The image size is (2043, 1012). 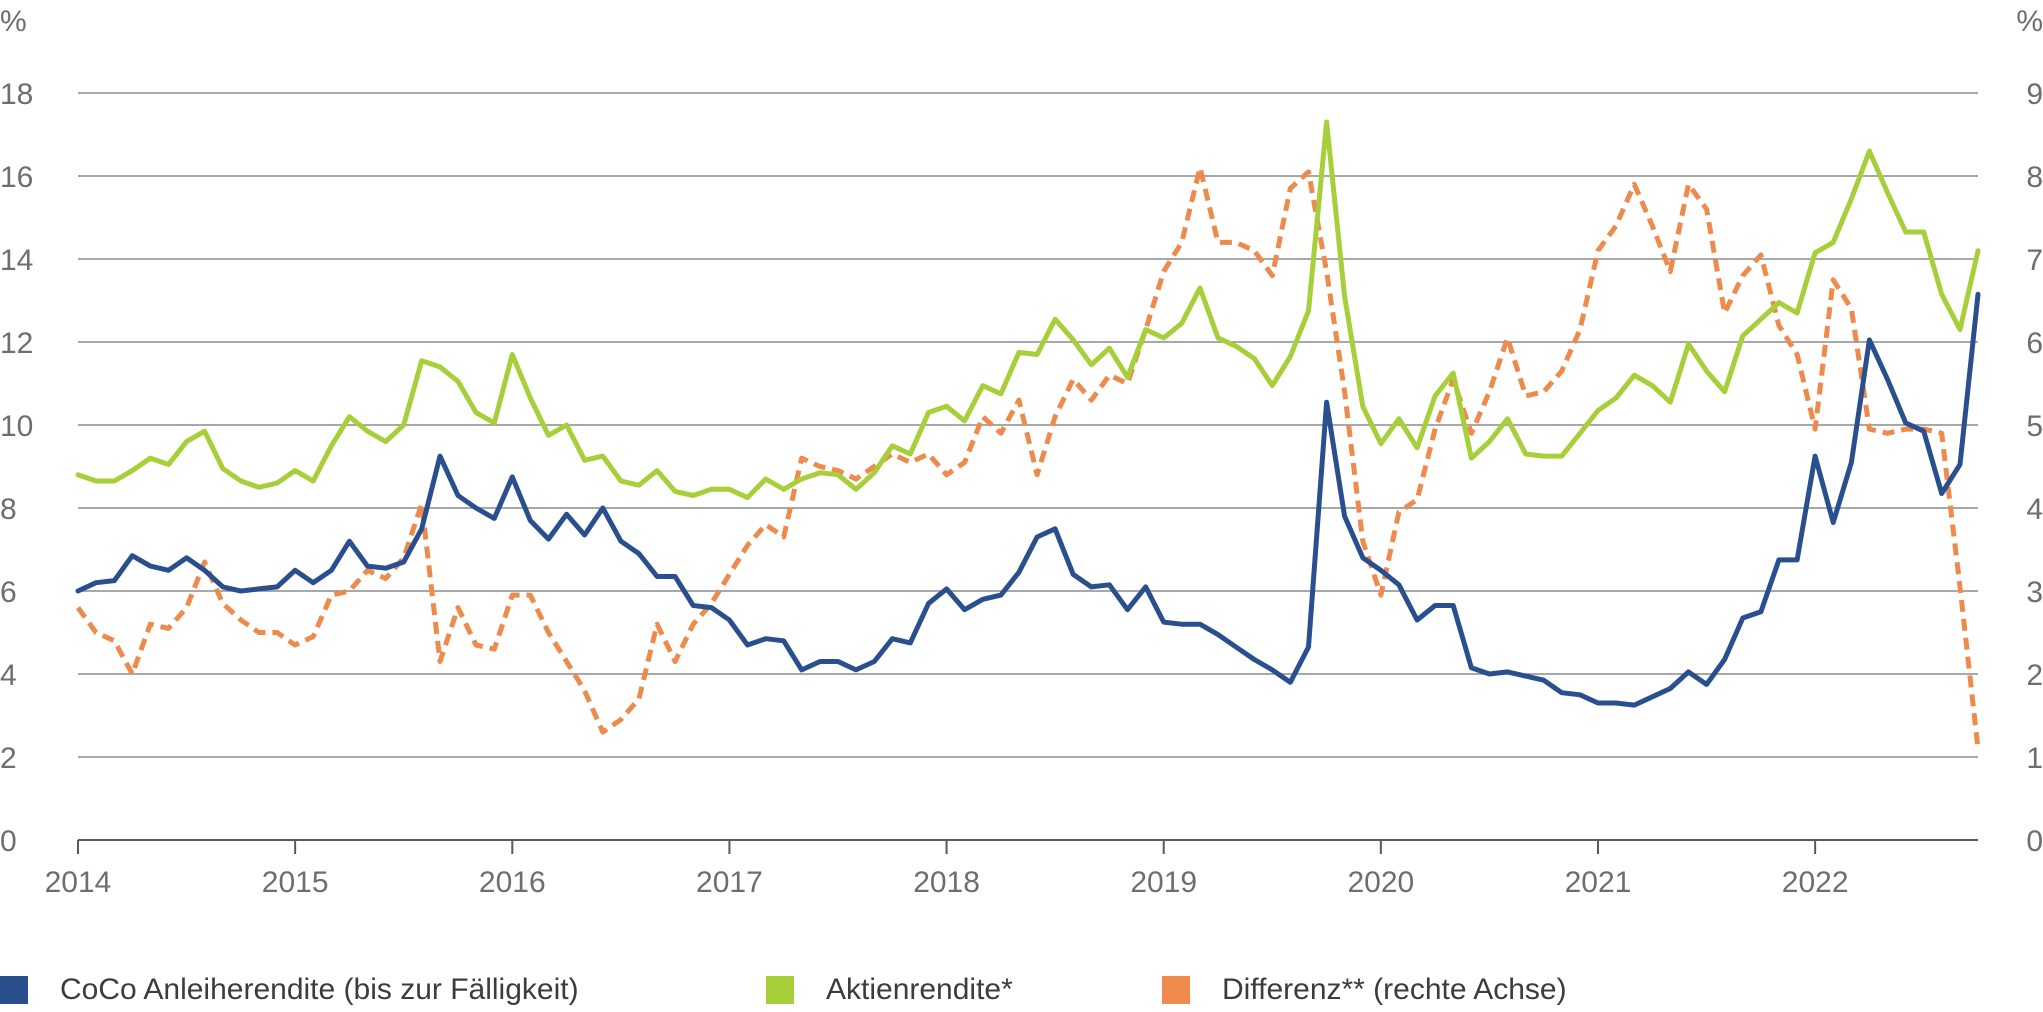 What do you see at coordinates (1380, 882) in the screenshot?
I see `x-tick-label: 2020` at bounding box center [1380, 882].